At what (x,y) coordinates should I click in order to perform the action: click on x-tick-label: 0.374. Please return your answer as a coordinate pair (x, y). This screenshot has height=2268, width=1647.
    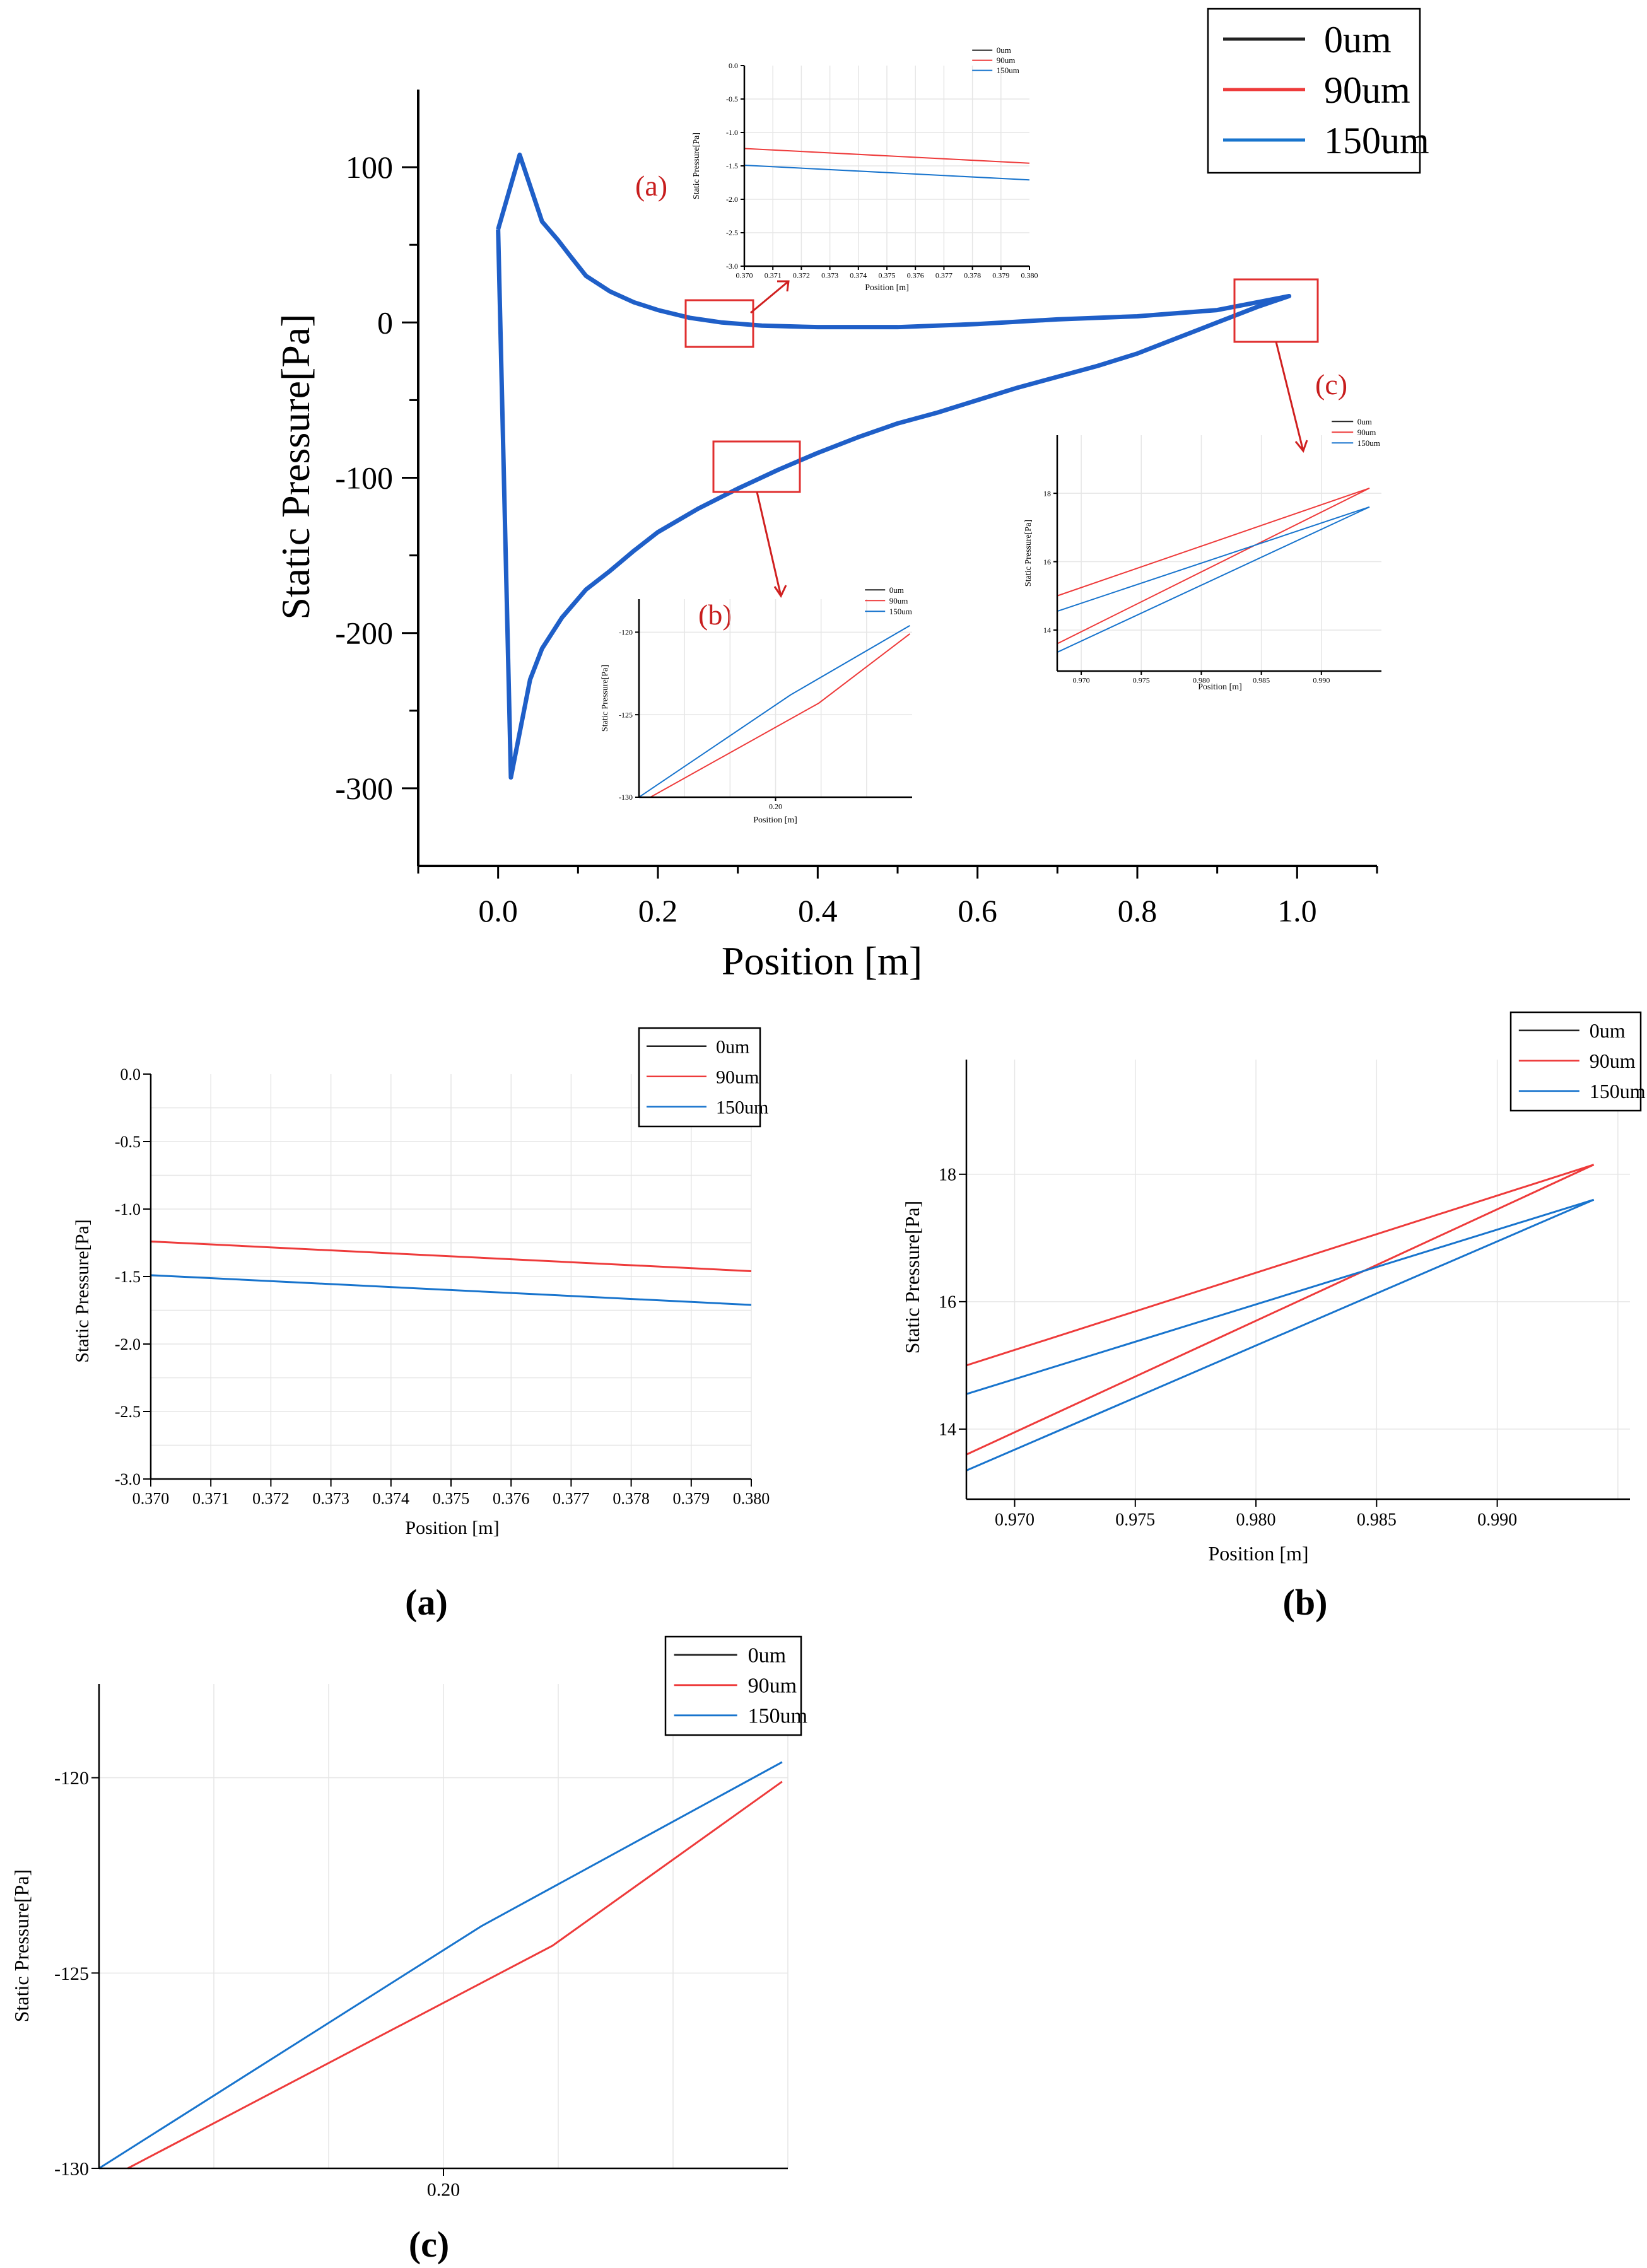
    Looking at the image, I should click on (391, 1498).